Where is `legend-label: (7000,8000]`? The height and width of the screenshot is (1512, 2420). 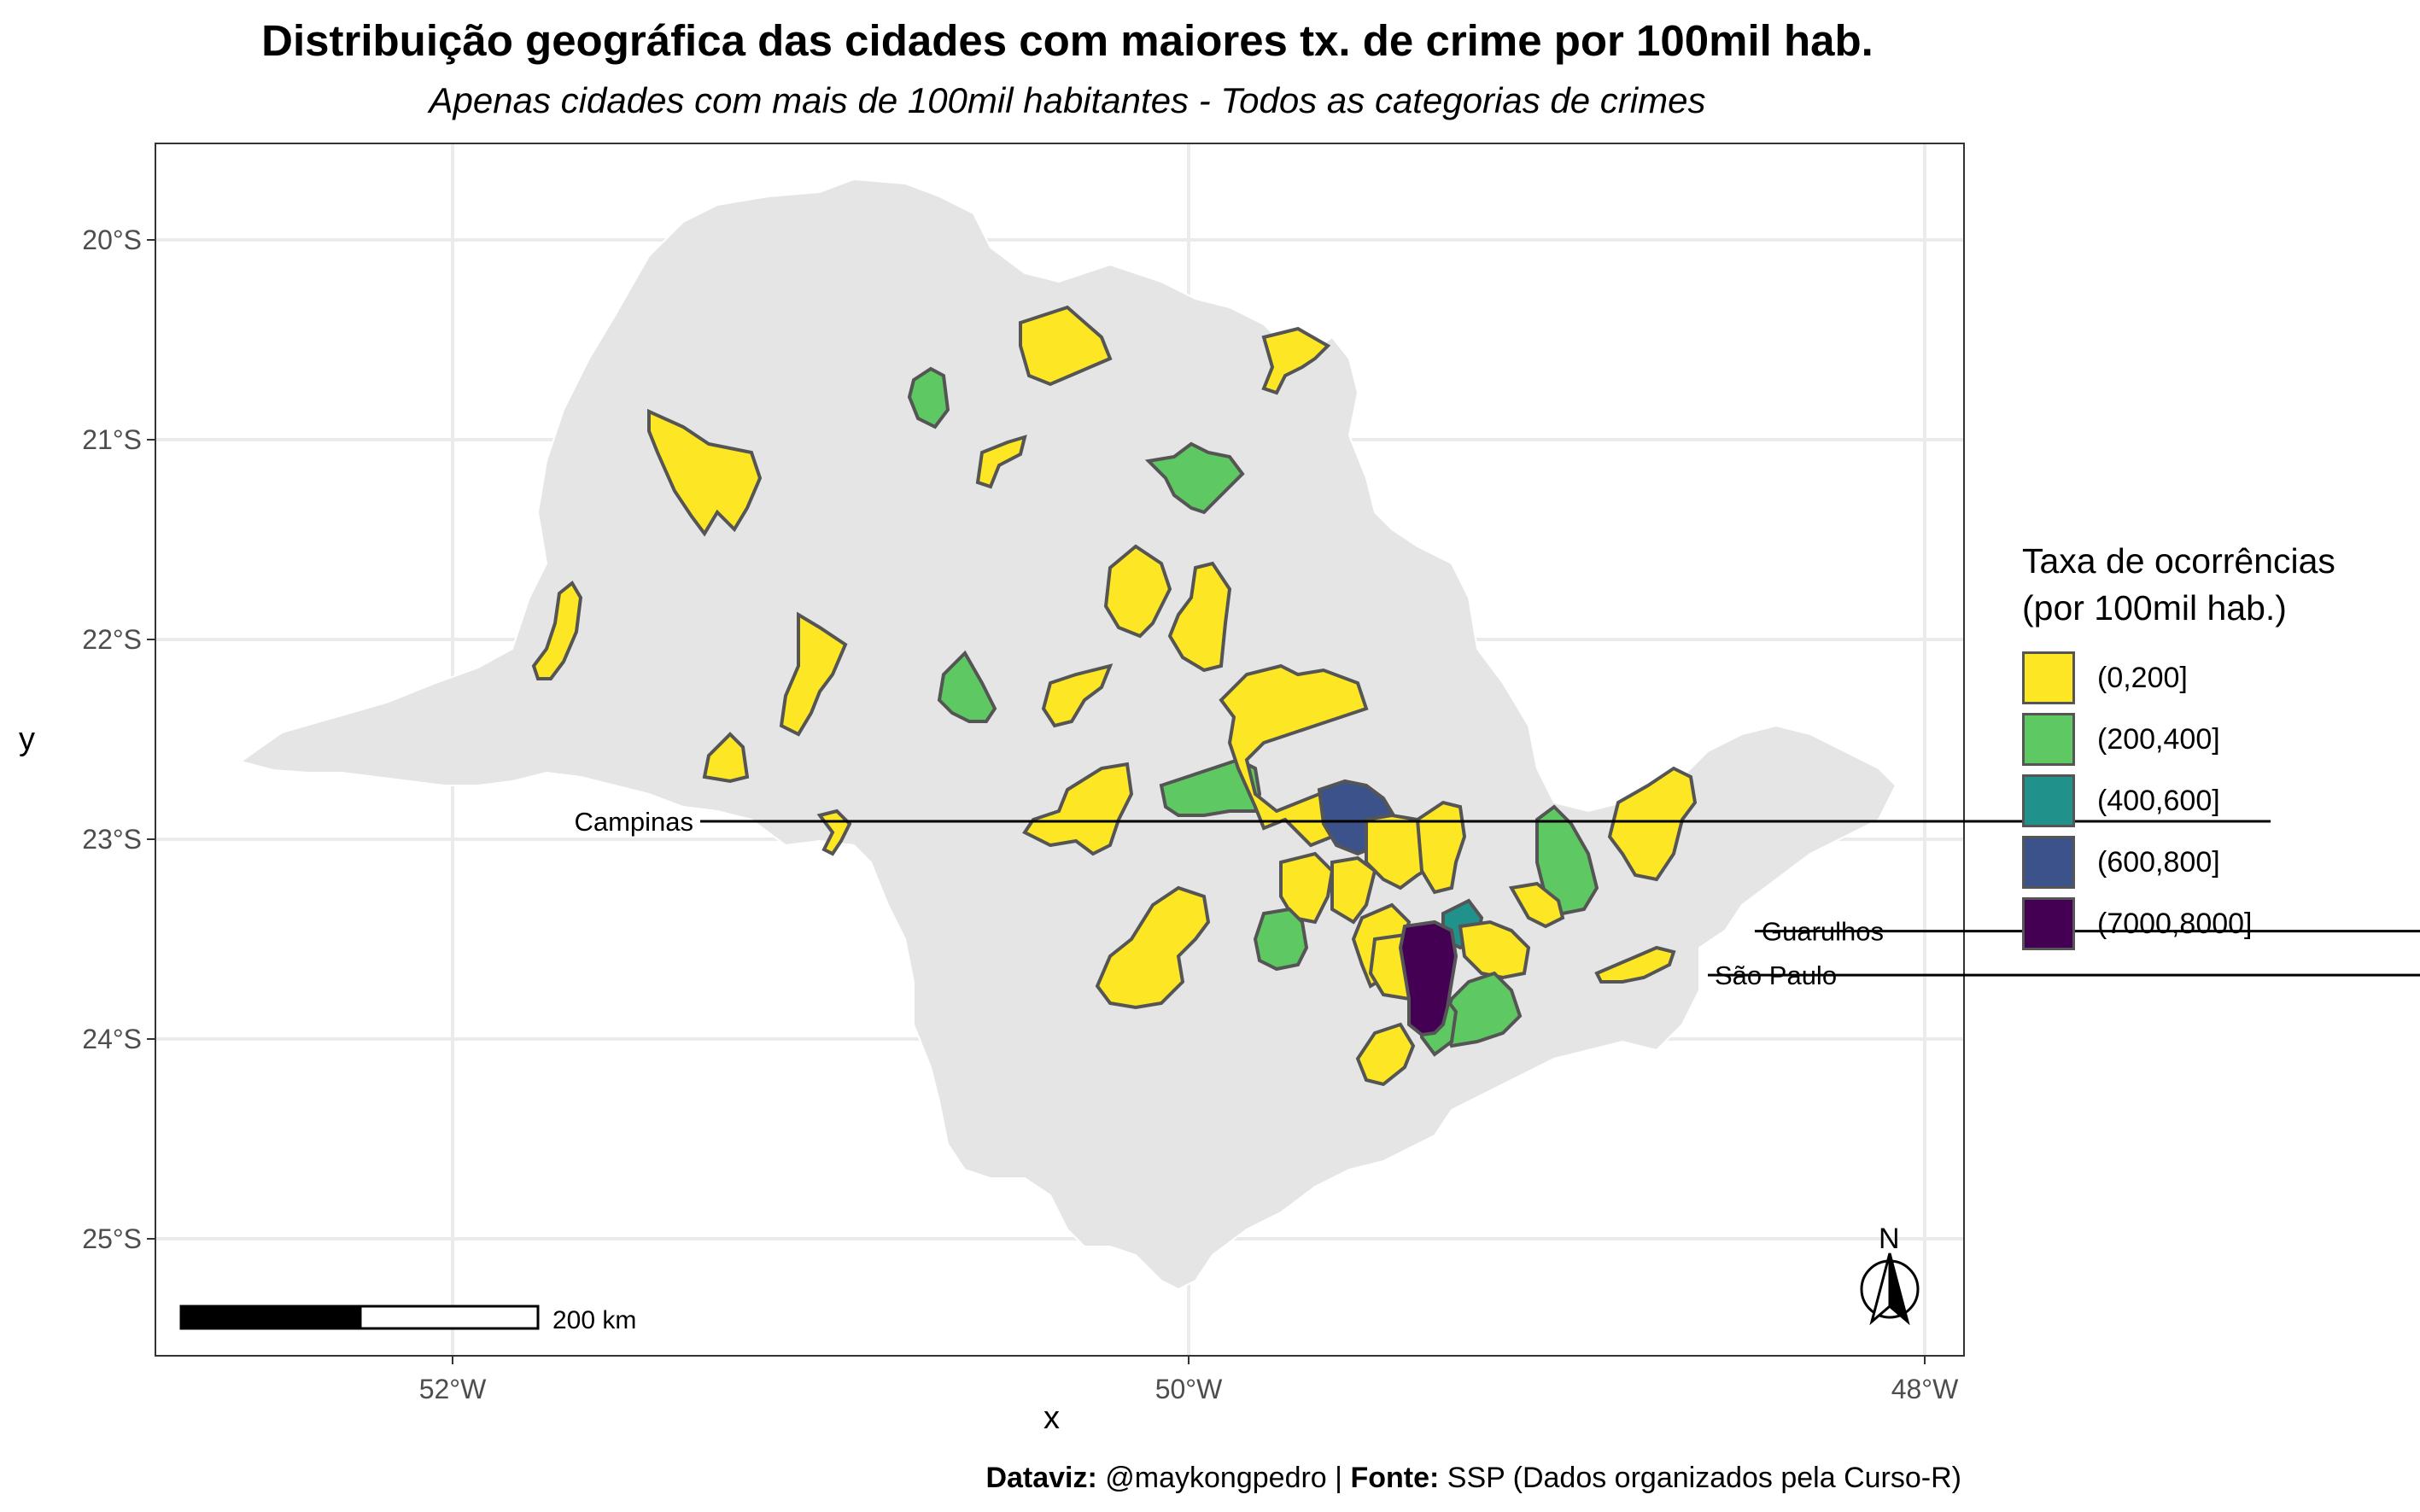
legend-label: (7000,8000] is located at coordinates (2175, 923).